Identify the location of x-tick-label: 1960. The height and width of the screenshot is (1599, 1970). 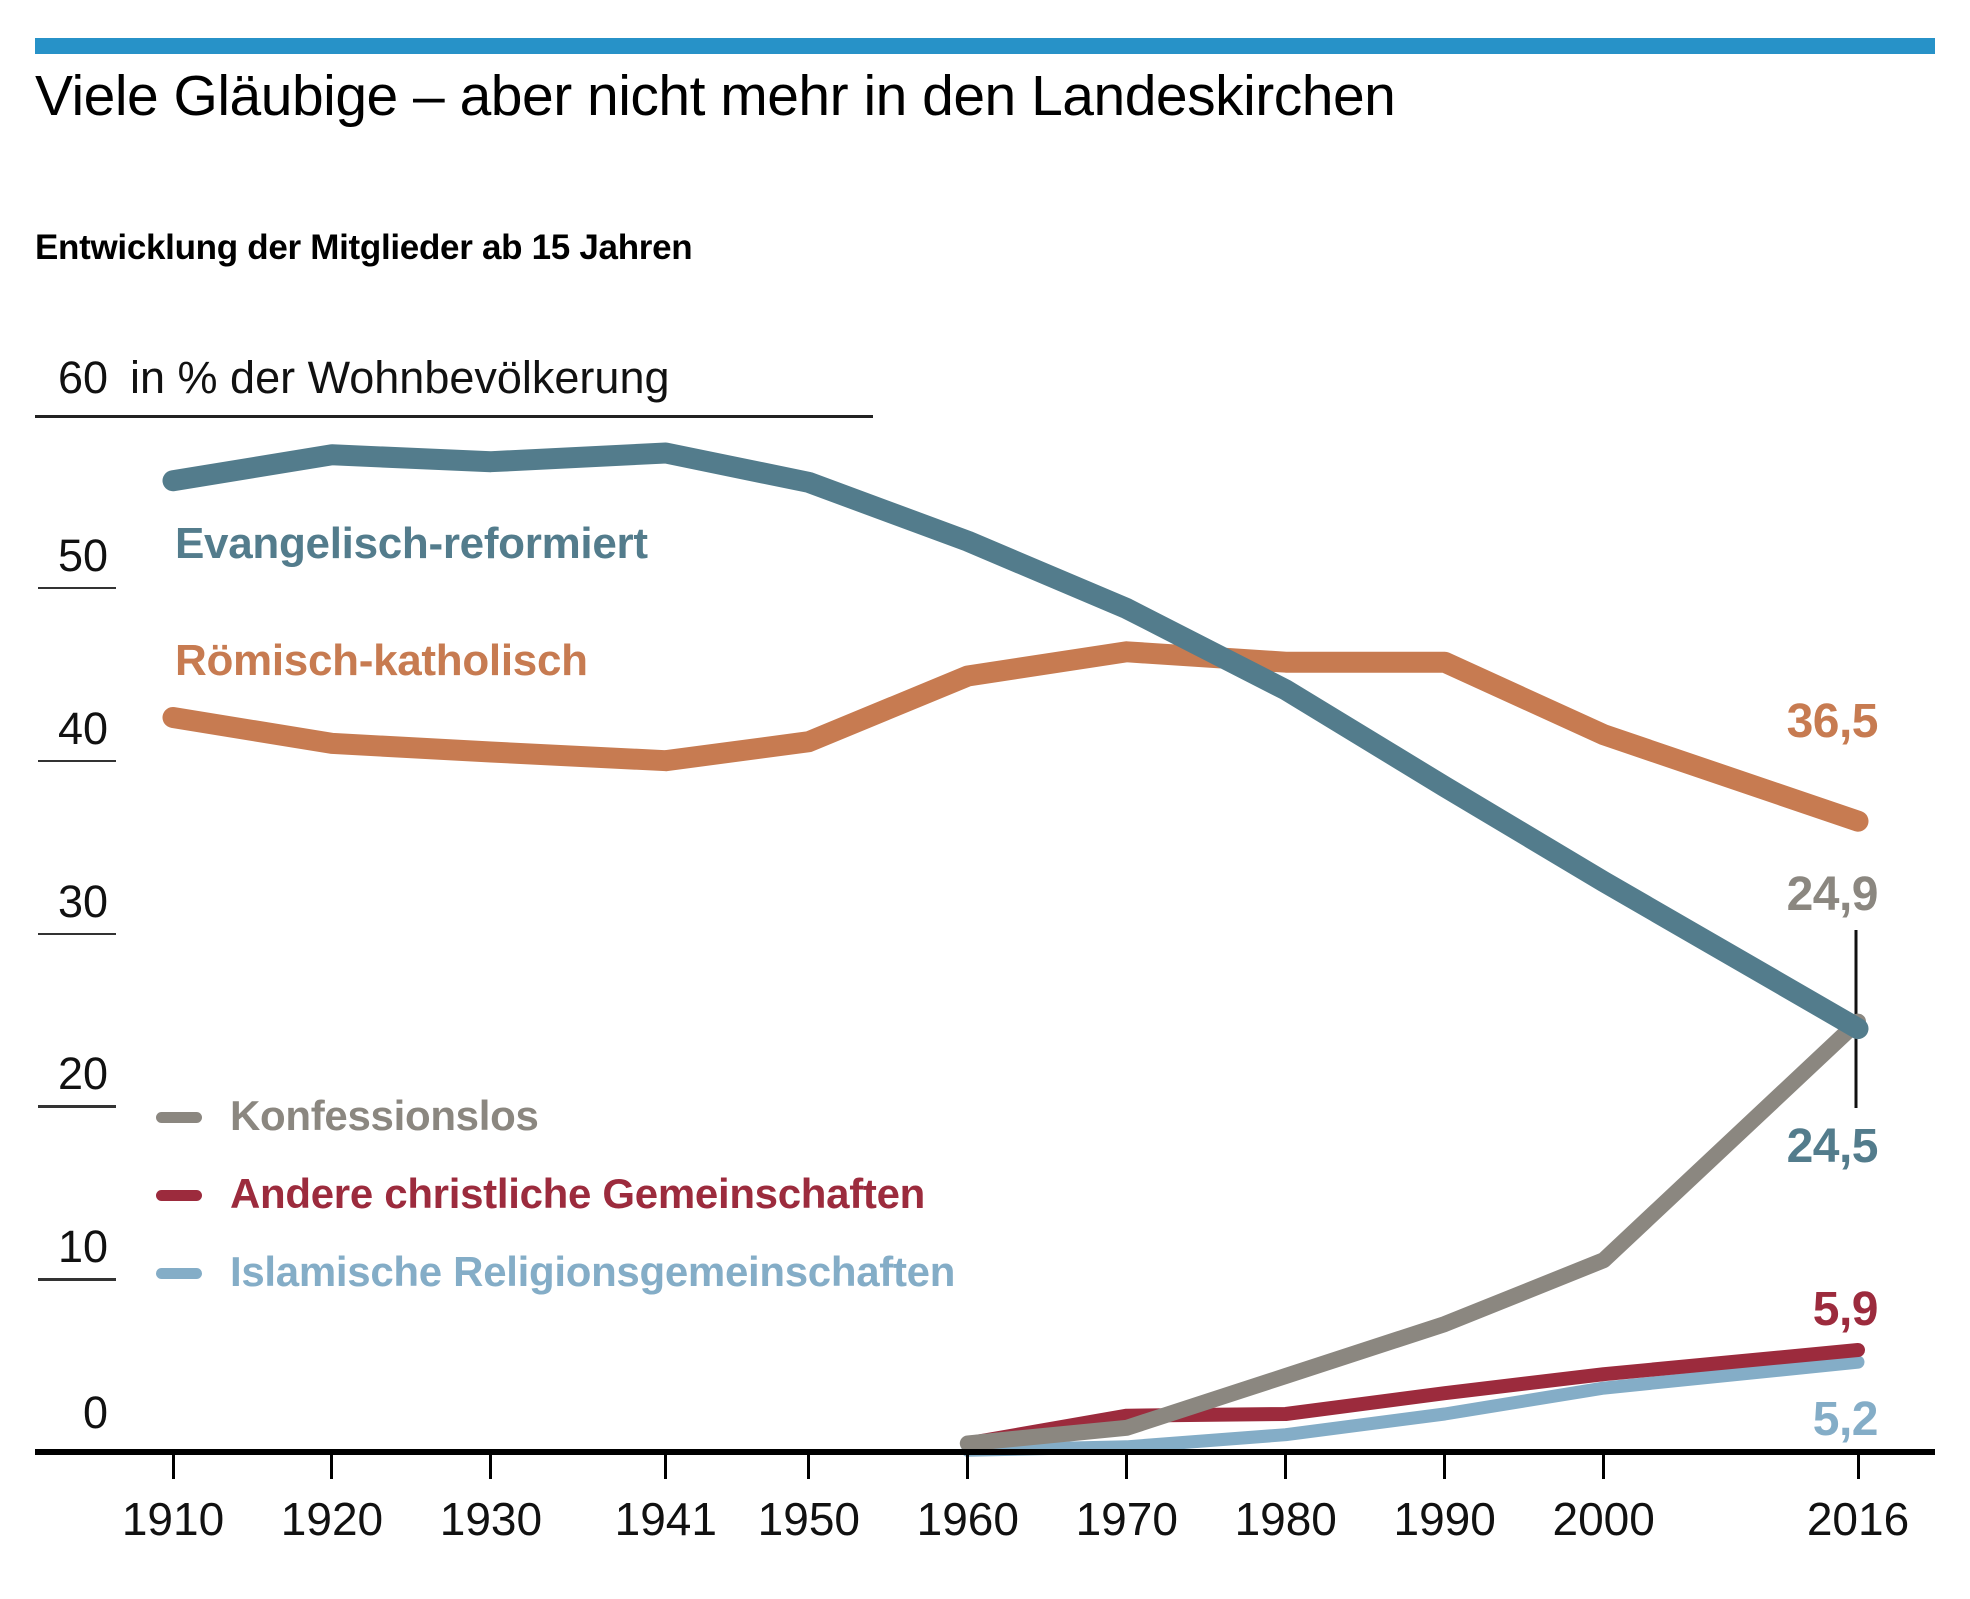
(967, 1519).